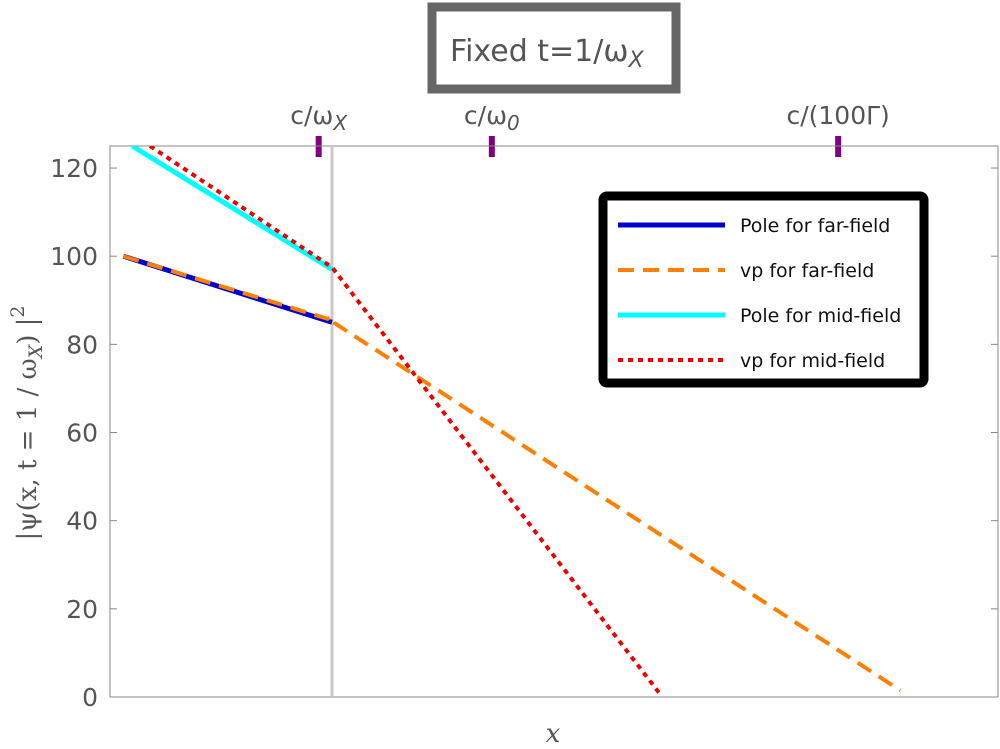 This screenshot has width=1000, height=749. I want to click on chart-title: Fixed t=1/ωX, so click(547, 53).